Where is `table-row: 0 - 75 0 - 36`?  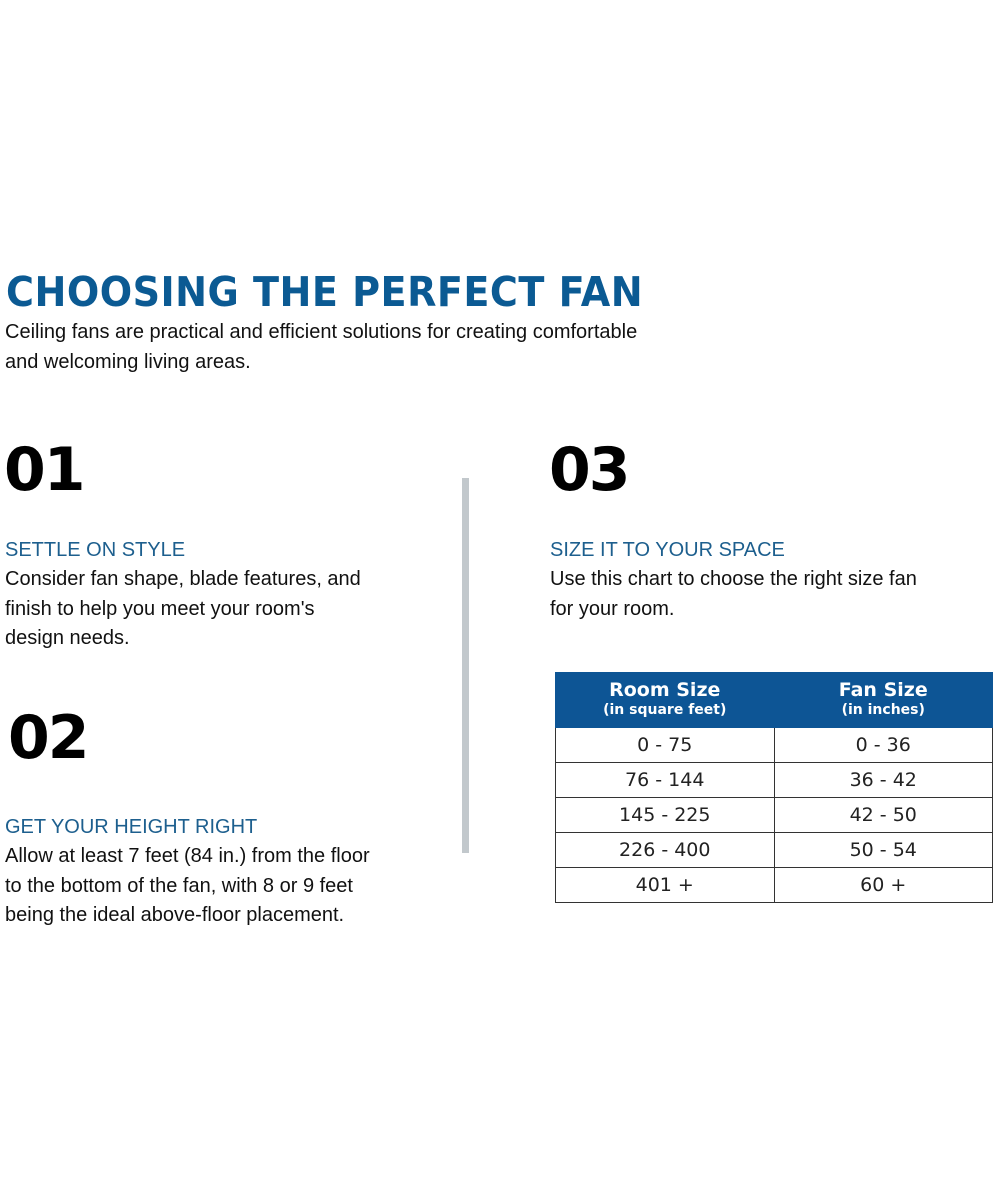 table-row: 0 - 75 0 - 36 is located at coordinates (774, 745).